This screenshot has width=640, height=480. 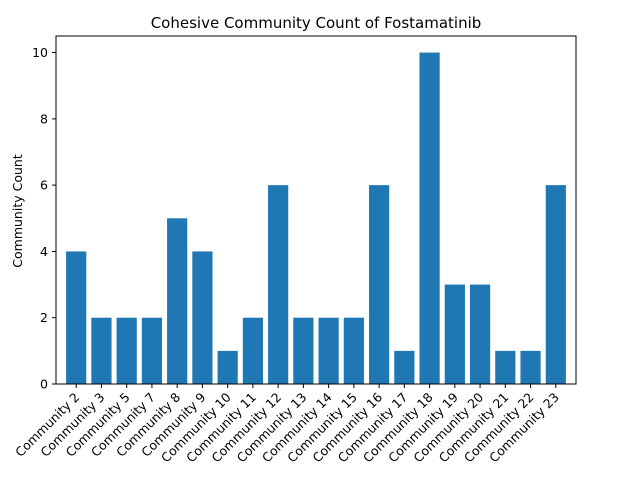 What do you see at coordinates (44, 118) in the screenshot?
I see `y-tick-label: 8` at bounding box center [44, 118].